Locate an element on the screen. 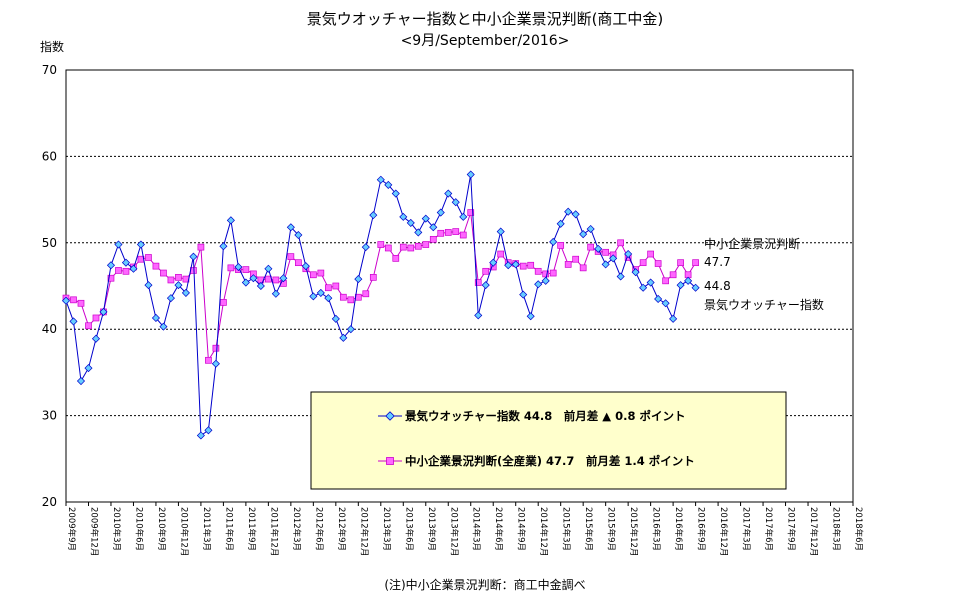 The height and width of the screenshot is (604, 970). x-tick-label-21: 2014年12月 is located at coordinates (543, 531).